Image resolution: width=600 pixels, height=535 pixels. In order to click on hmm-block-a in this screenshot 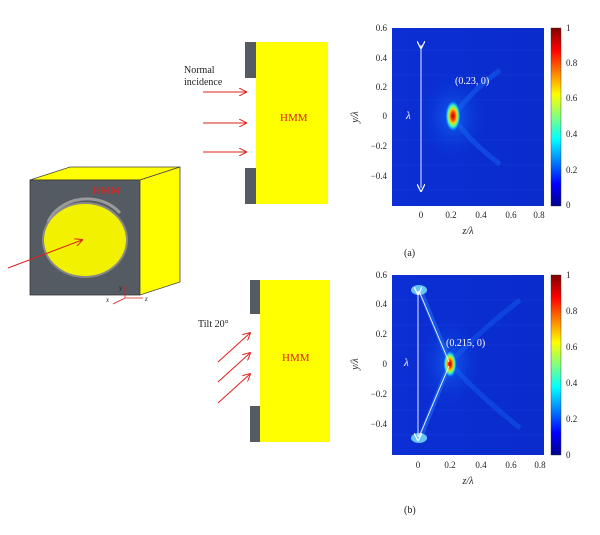, I will do `click(292, 123)`.